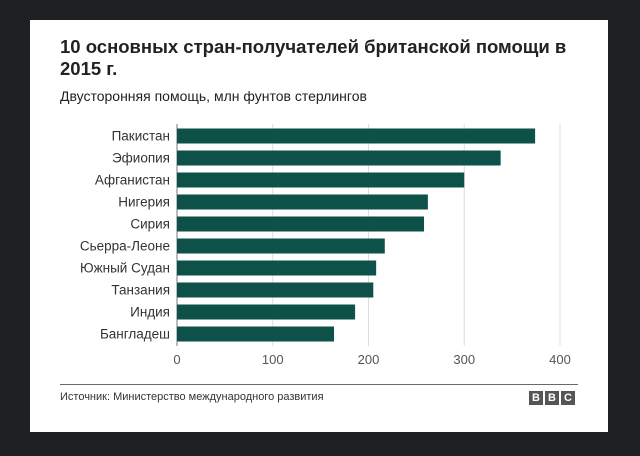  Describe the element at coordinates (369, 359) in the screenshot. I see `x-tick-label: 200` at that location.